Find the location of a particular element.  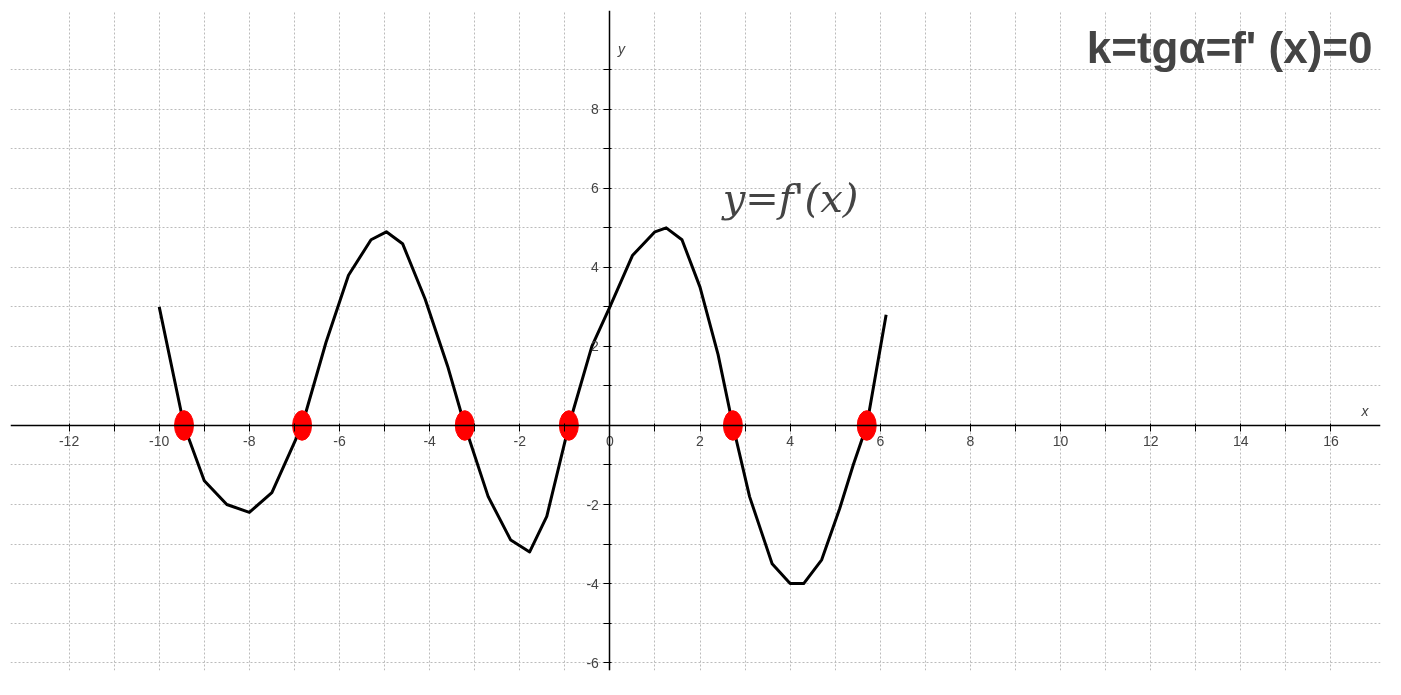

x-tick-label: 6 is located at coordinates (880, 441).